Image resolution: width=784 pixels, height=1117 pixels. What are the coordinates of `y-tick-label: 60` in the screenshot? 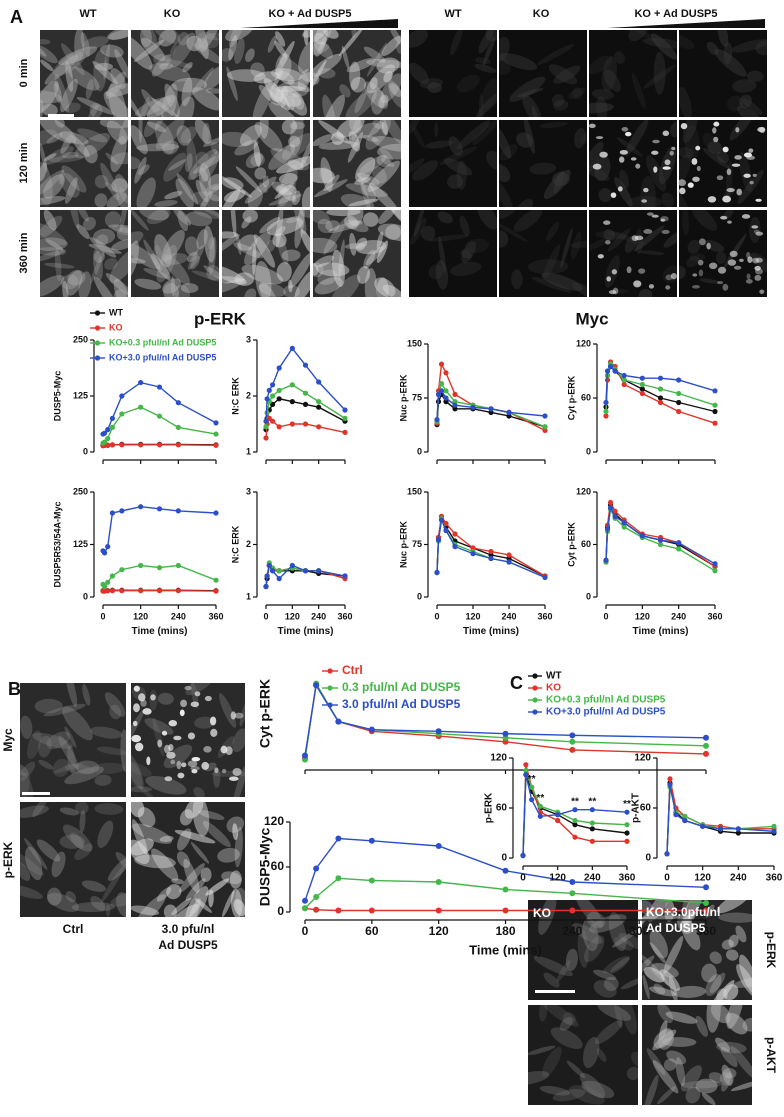 It's located at (278, 866).